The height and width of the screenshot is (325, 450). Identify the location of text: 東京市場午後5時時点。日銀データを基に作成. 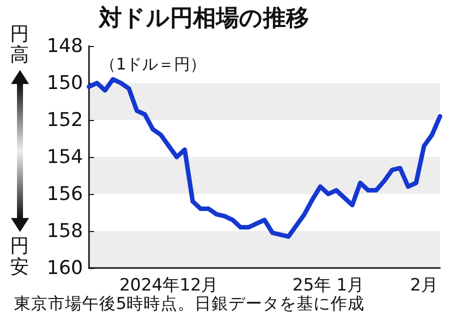
(189, 304).